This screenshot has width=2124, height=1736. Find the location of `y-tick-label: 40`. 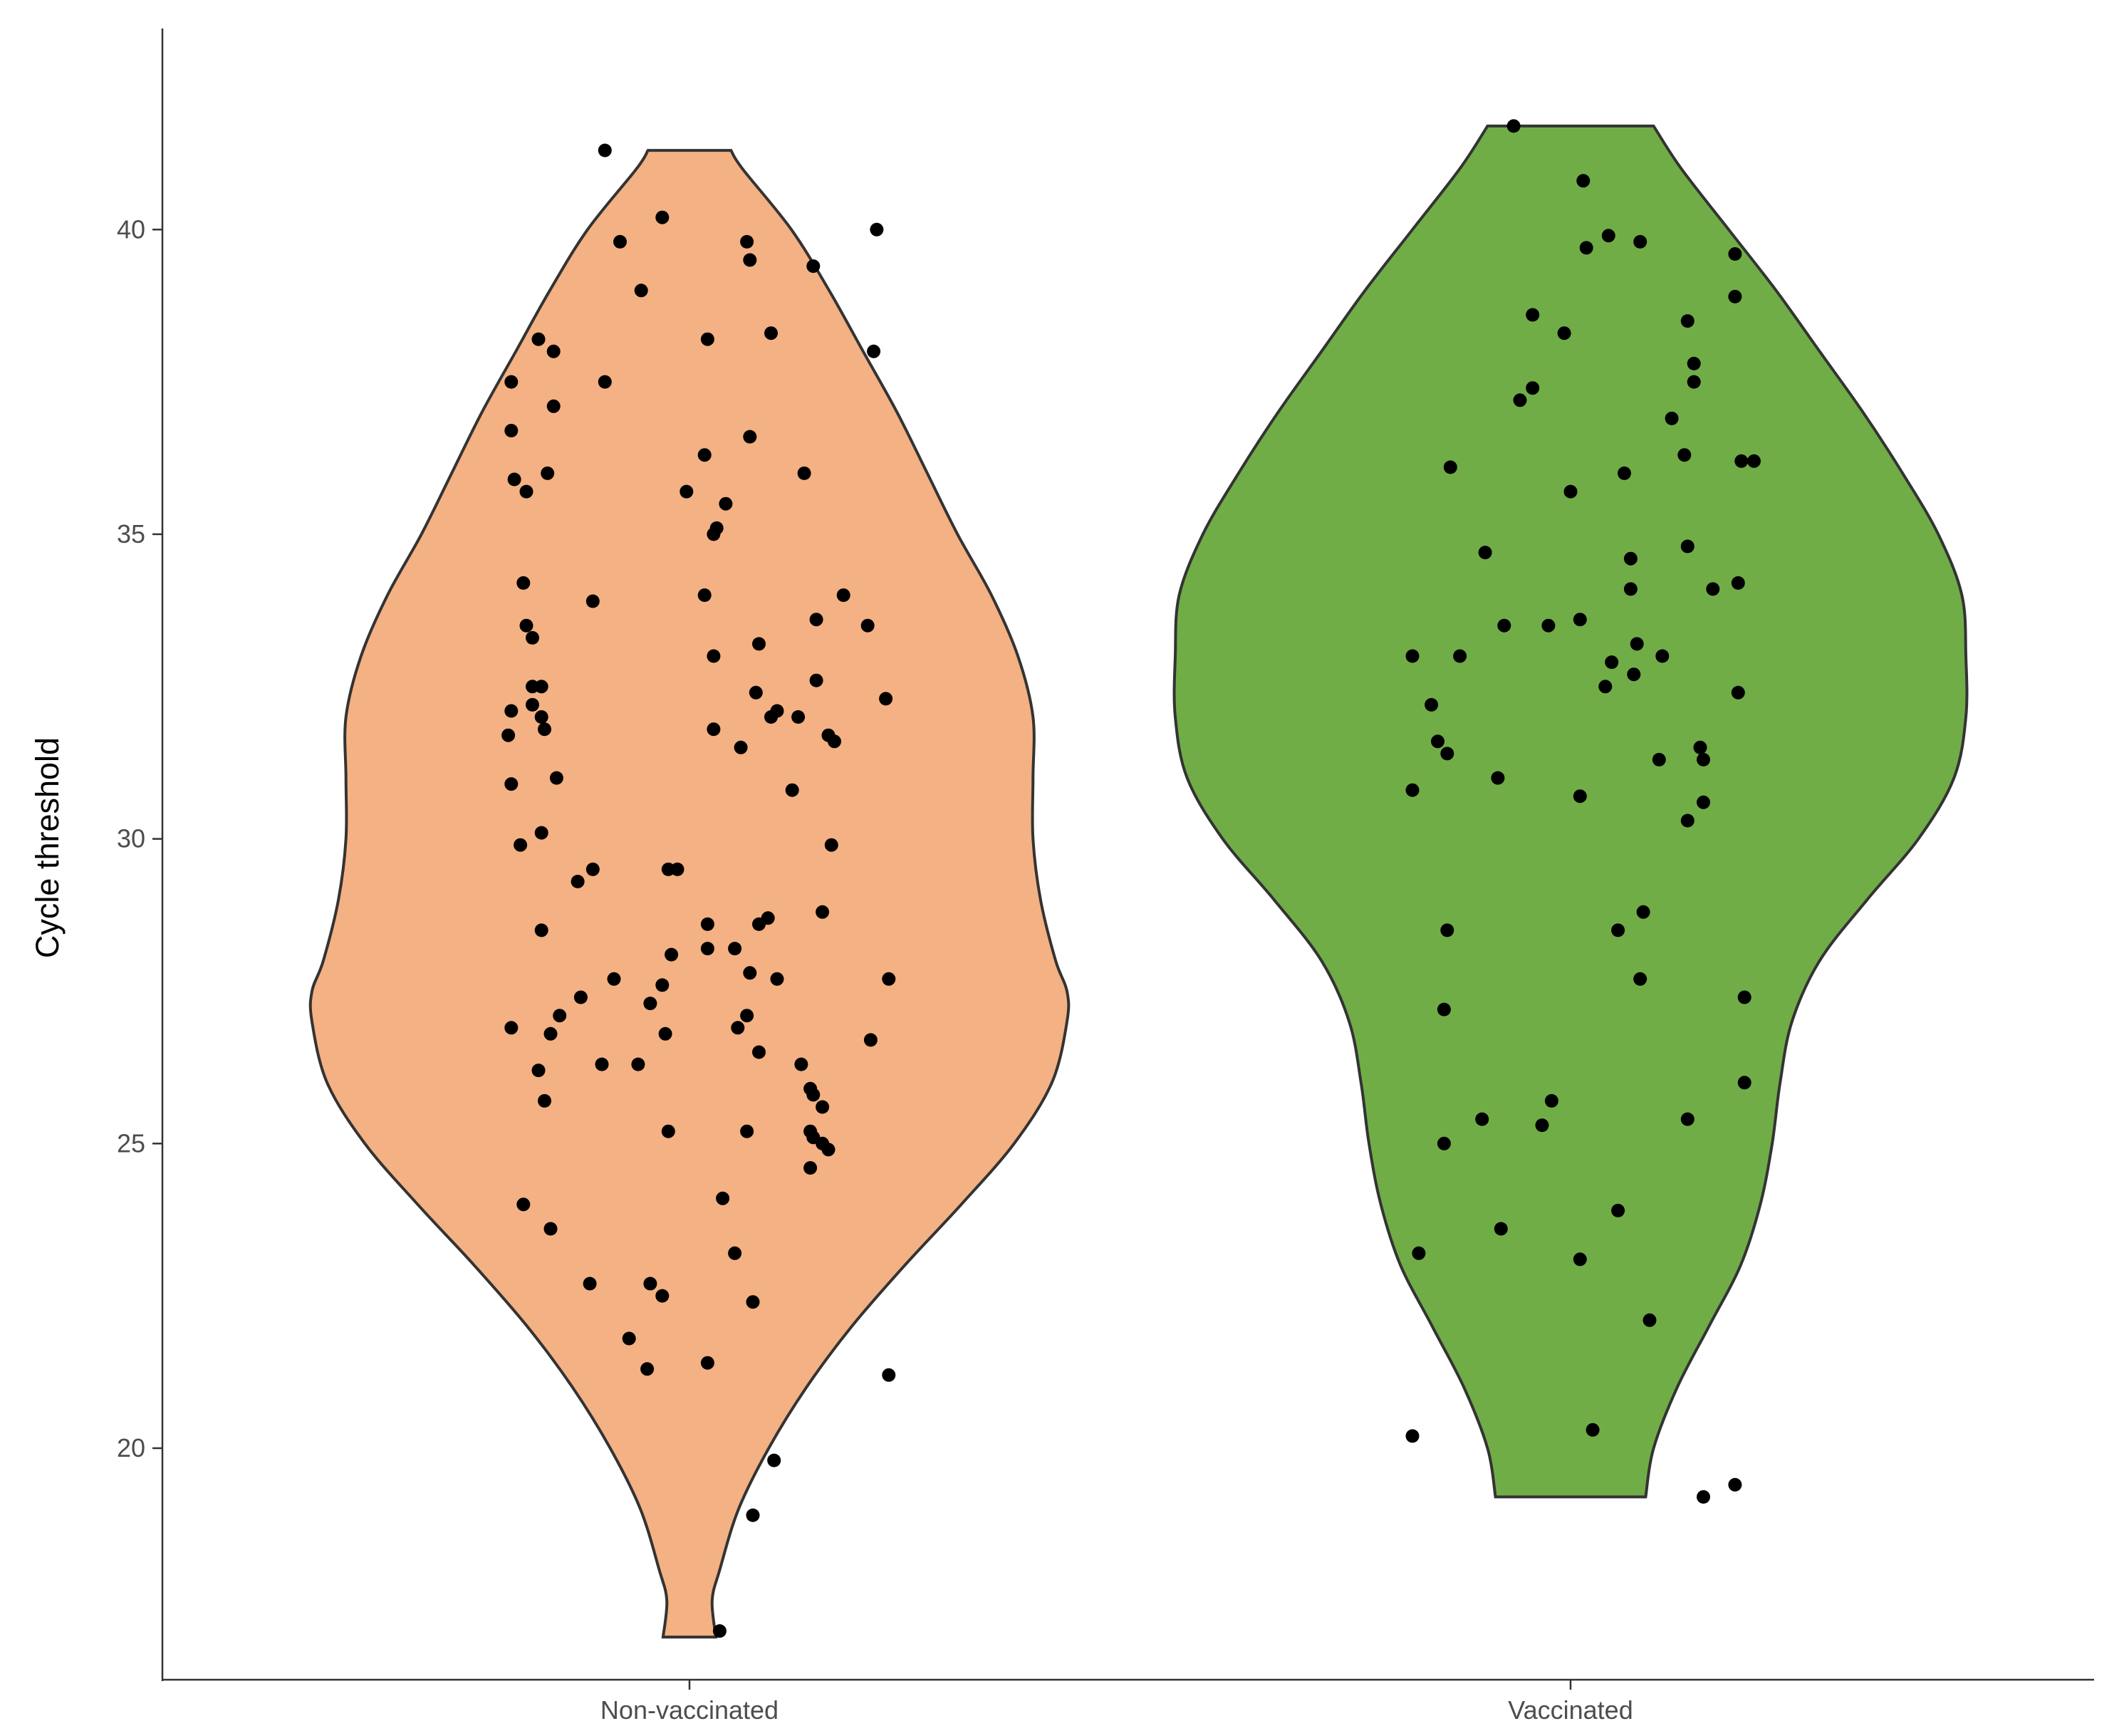

y-tick-label: 40 is located at coordinates (131, 229).